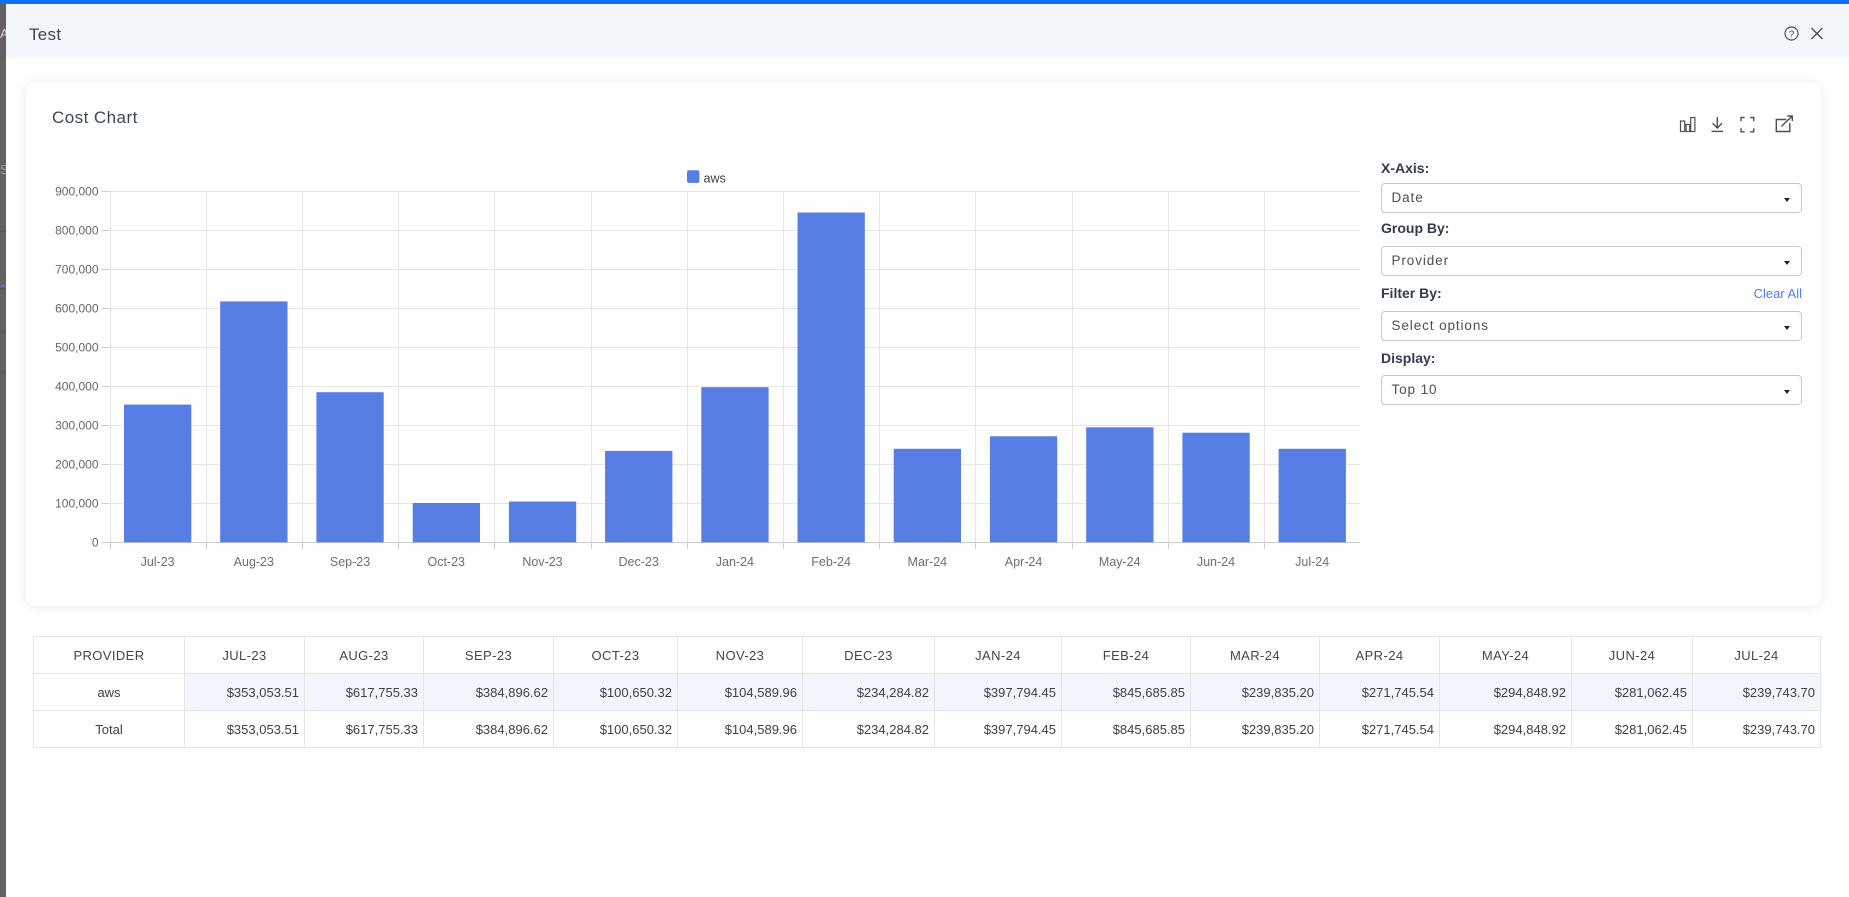  Describe the element at coordinates (158, 562) in the screenshot. I see `svg-text: Jul-23` at that location.